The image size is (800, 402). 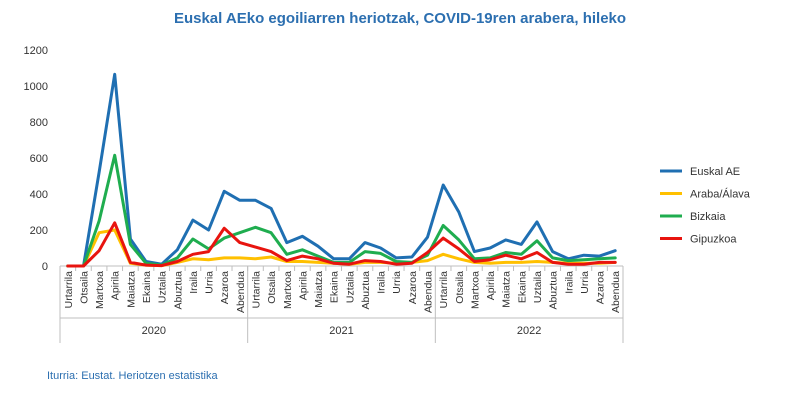 What do you see at coordinates (715, 172) in the screenshot?
I see `legend-label: Euskal AE` at bounding box center [715, 172].